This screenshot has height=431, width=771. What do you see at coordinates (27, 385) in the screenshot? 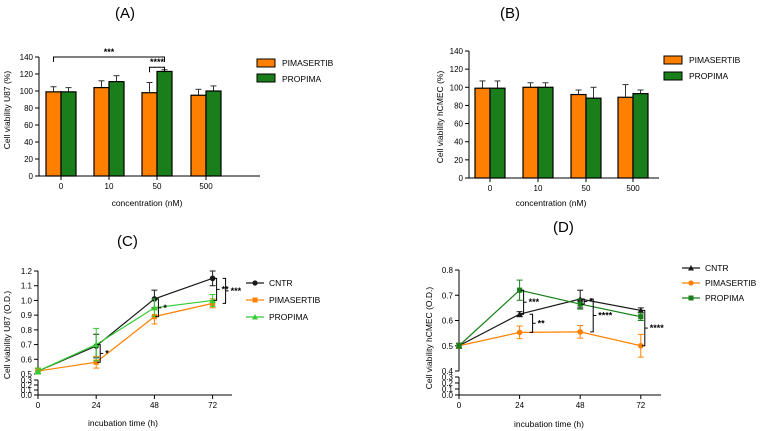
I see `panel-c-y-tick-label: 0.2` at bounding box center [27, 385].